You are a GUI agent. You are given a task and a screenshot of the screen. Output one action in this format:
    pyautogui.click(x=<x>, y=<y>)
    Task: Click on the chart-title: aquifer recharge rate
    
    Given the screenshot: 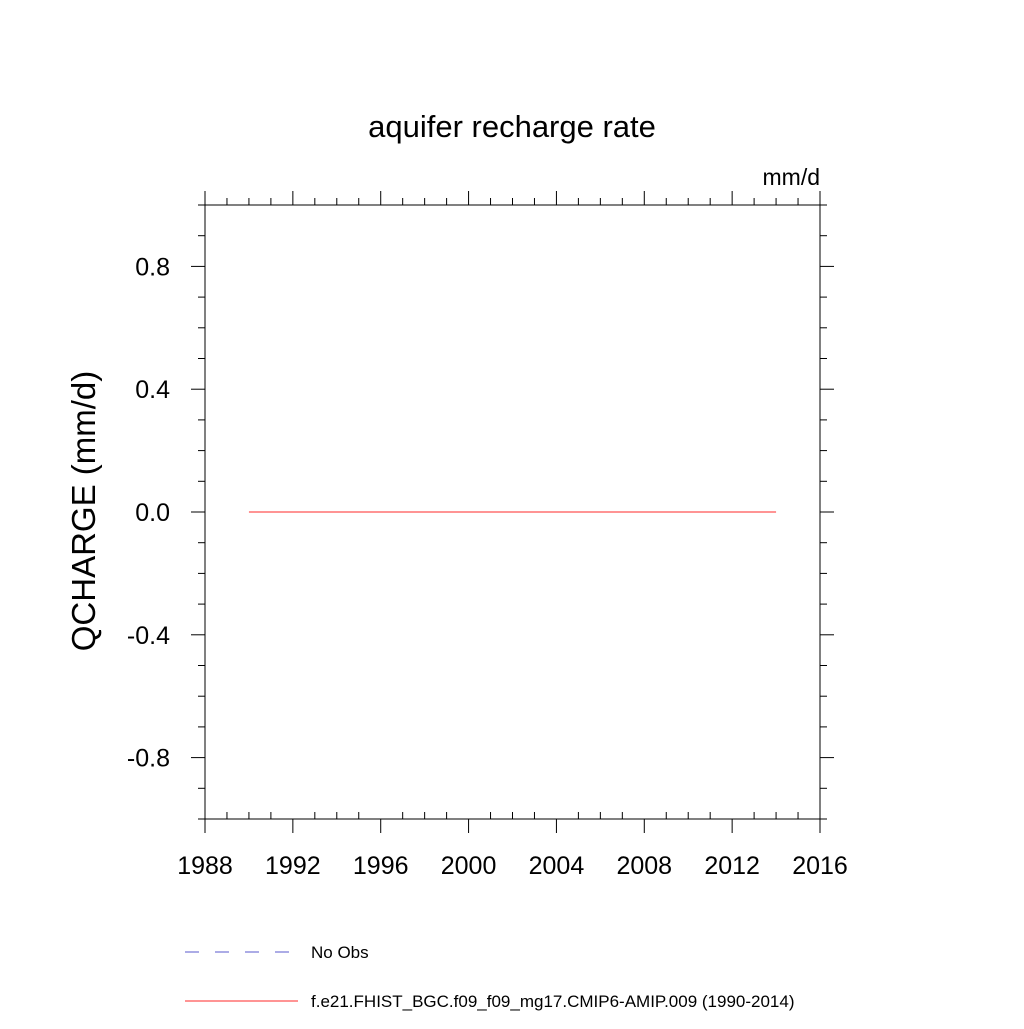 What is the action you would take?
    pyautogui.click(x=512, y=126)
    